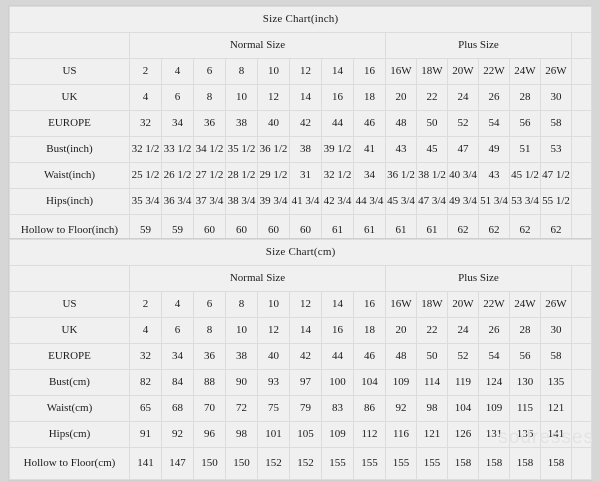  Describe the element at coordinates (177, 149) in the screenshot. I see `cell: 33 1/2` at that location.